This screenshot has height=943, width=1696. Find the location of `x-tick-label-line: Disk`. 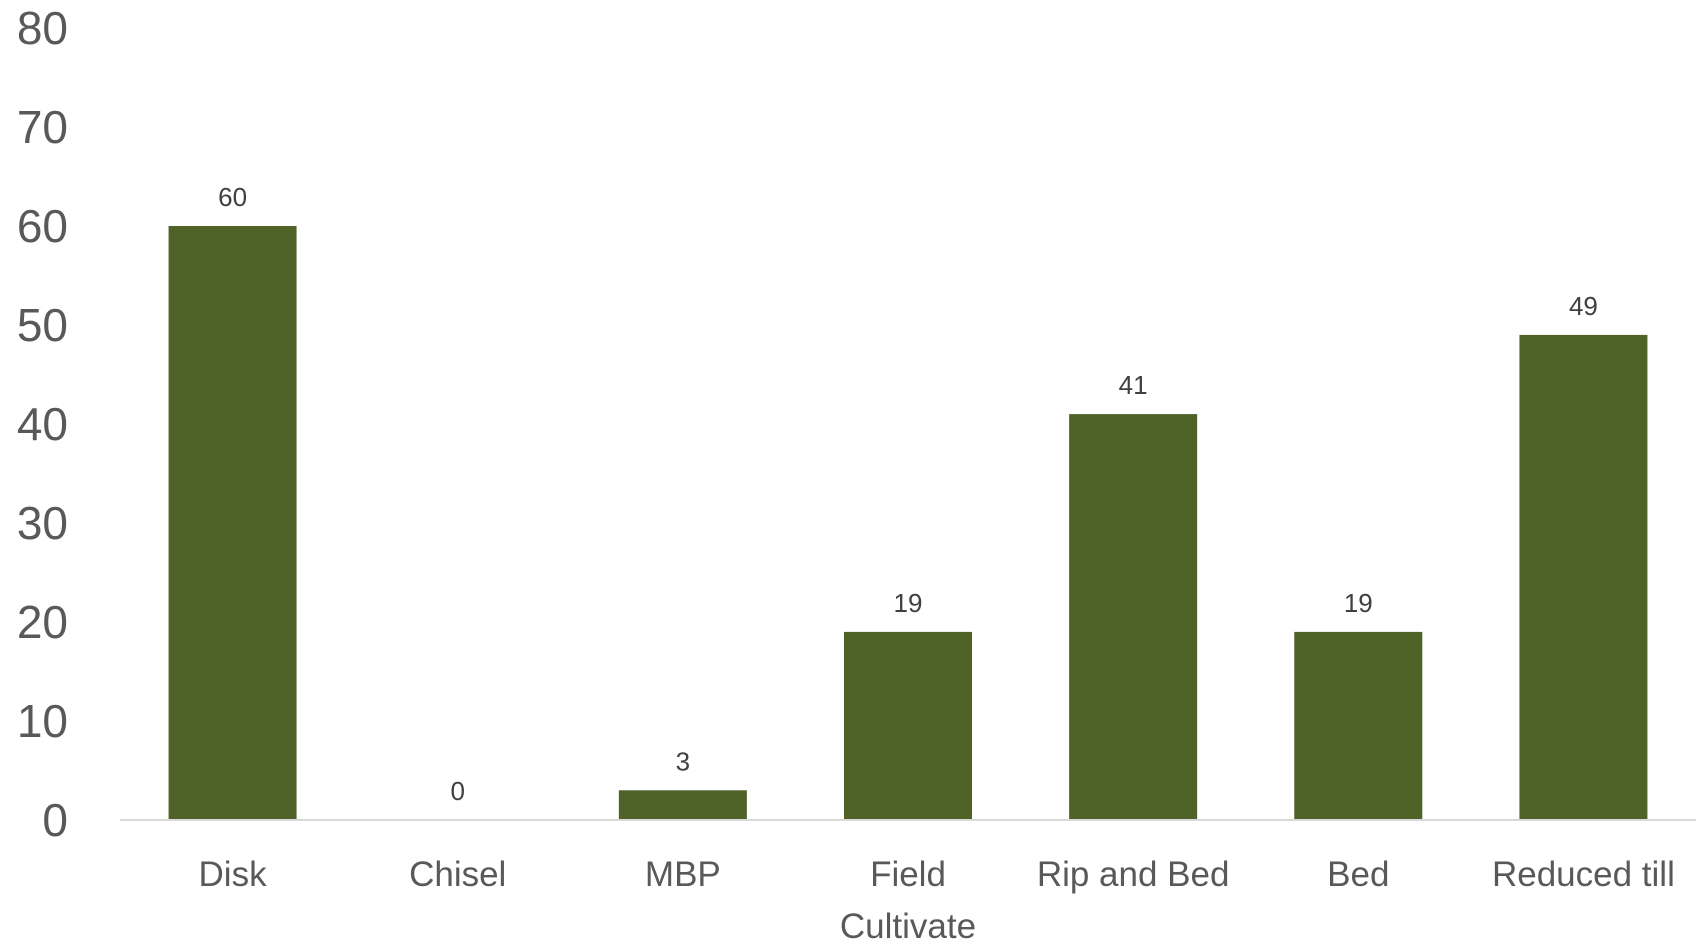

x-tick-label-line: Disk is located at coordinates (233, 874).